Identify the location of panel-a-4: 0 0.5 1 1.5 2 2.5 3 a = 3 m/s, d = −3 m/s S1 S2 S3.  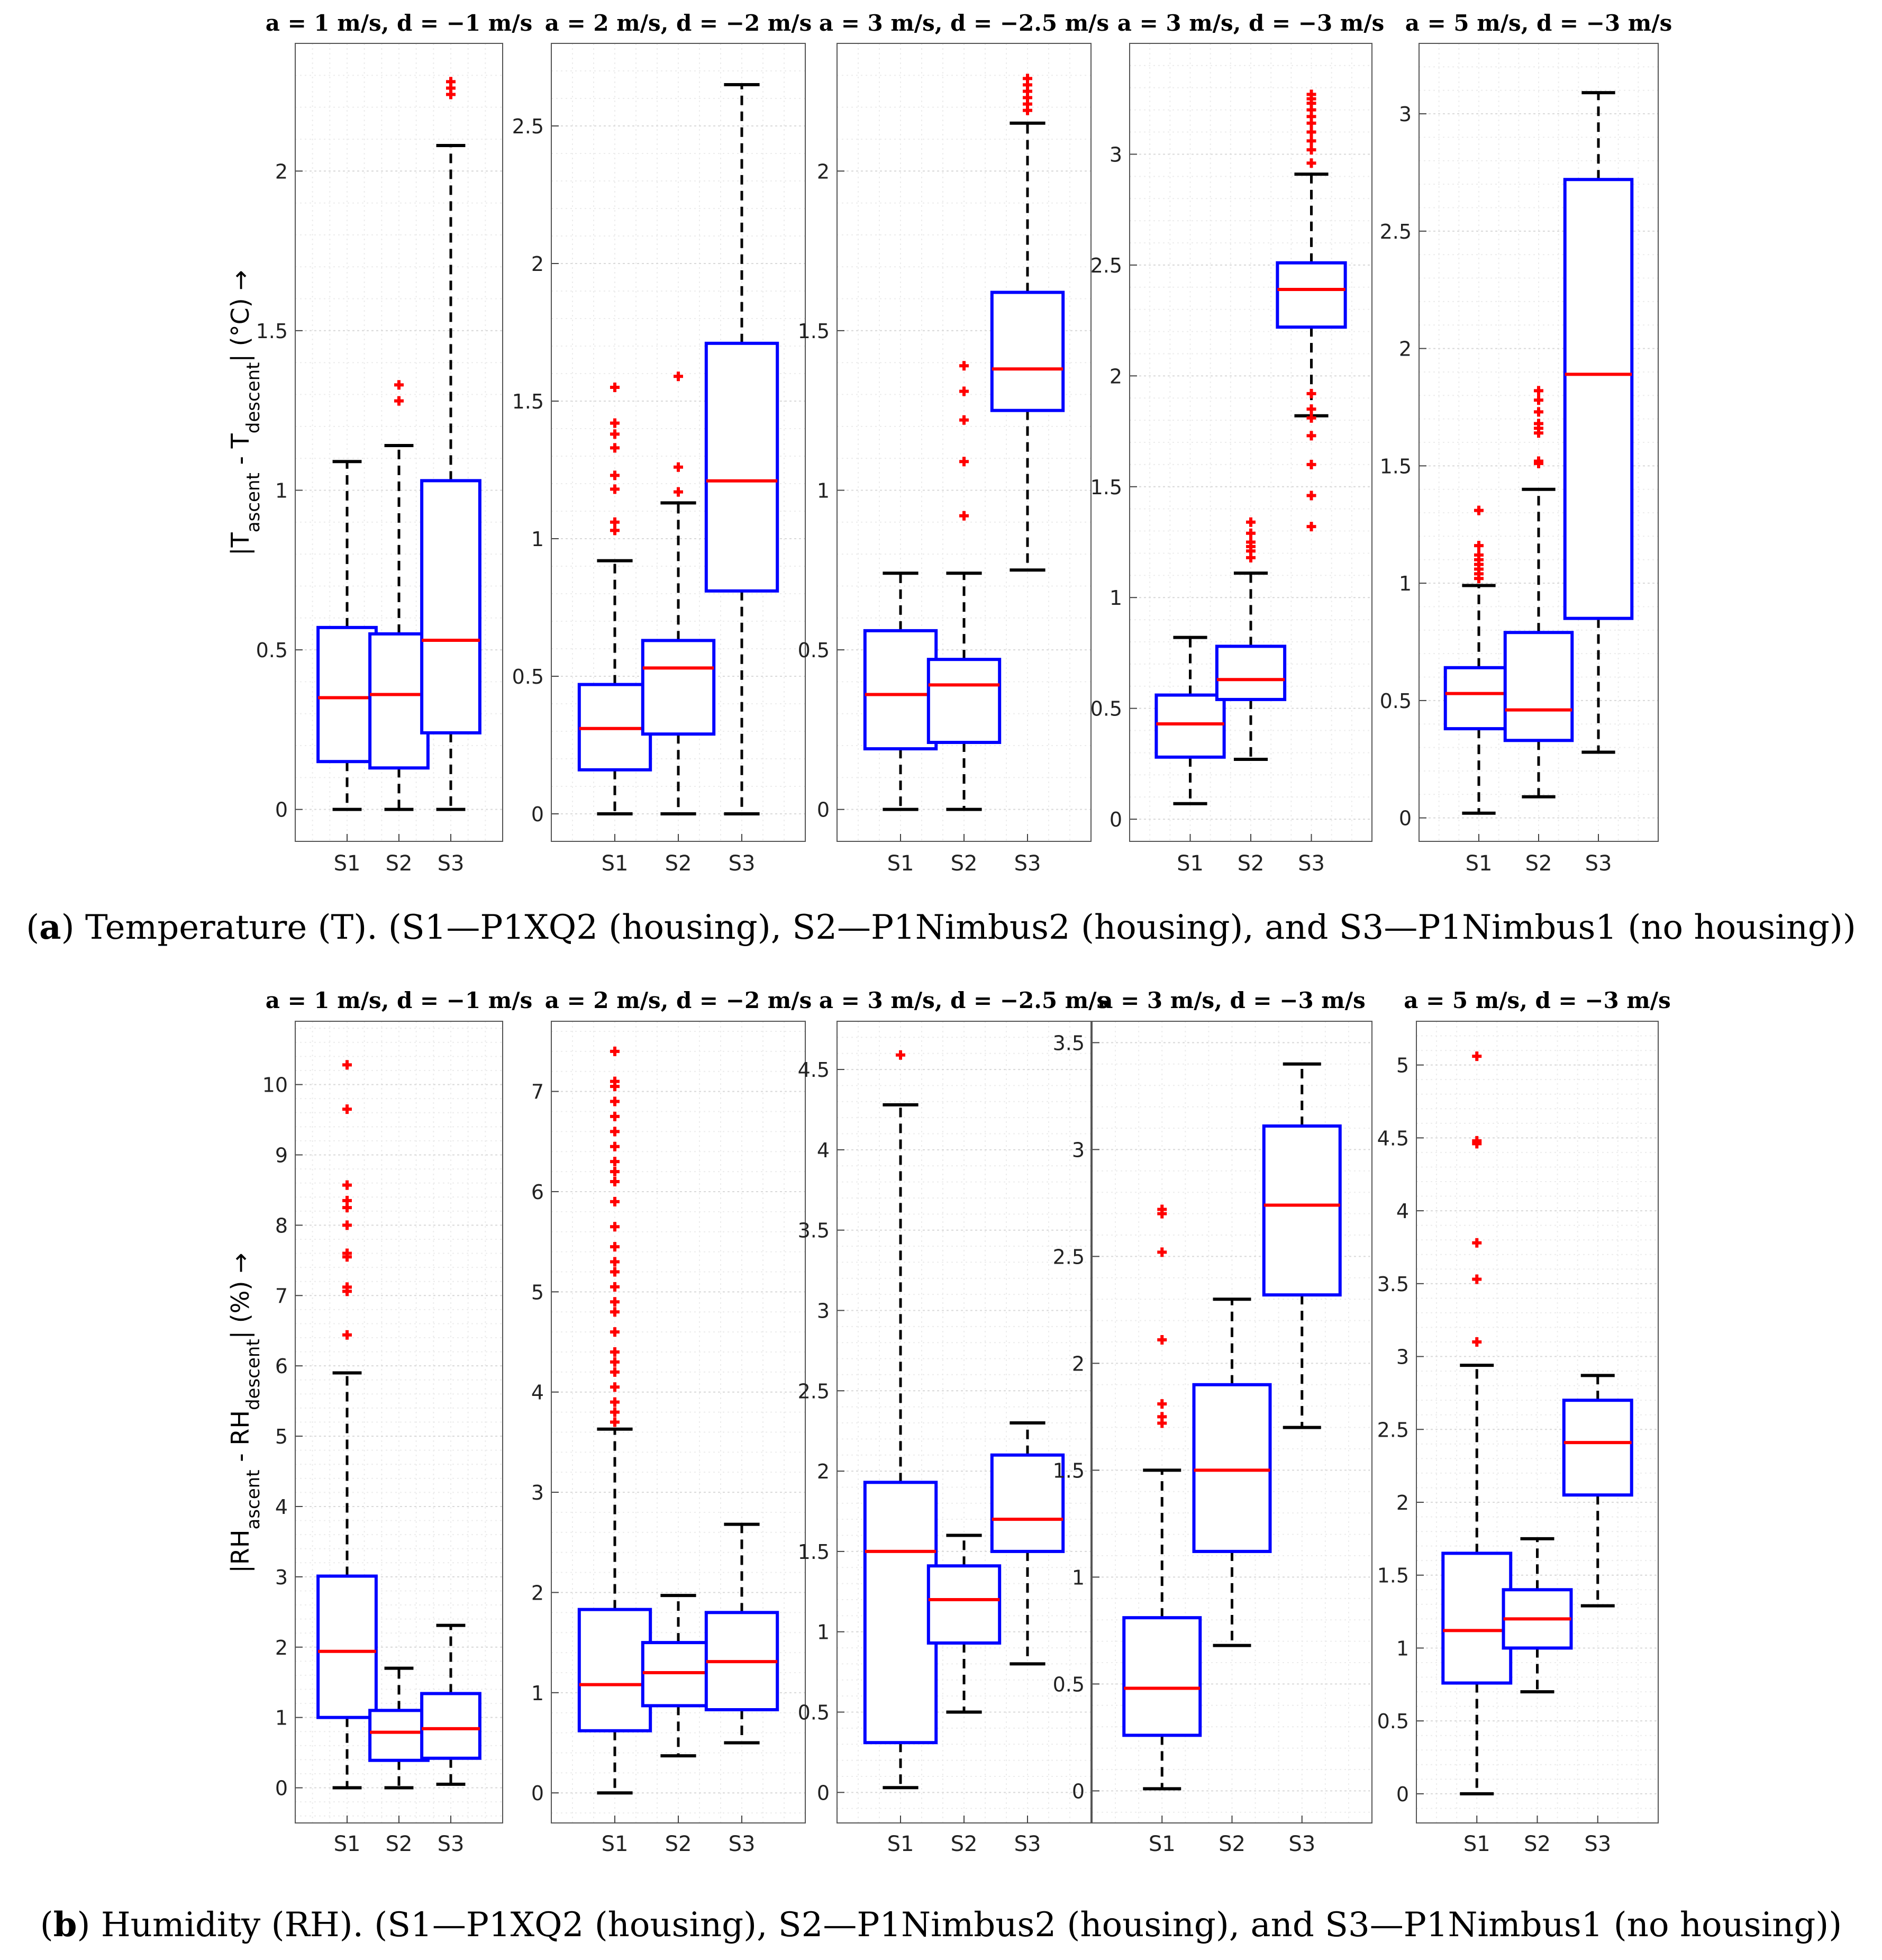
(1238, 443).